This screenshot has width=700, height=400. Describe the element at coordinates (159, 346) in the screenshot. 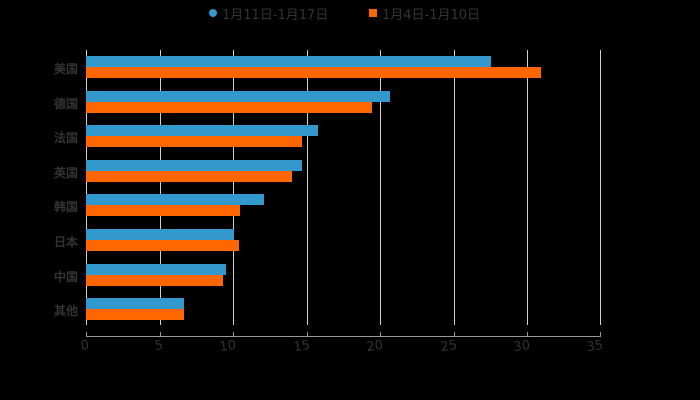

I see `x-axis-tick-label: 5` at that location.